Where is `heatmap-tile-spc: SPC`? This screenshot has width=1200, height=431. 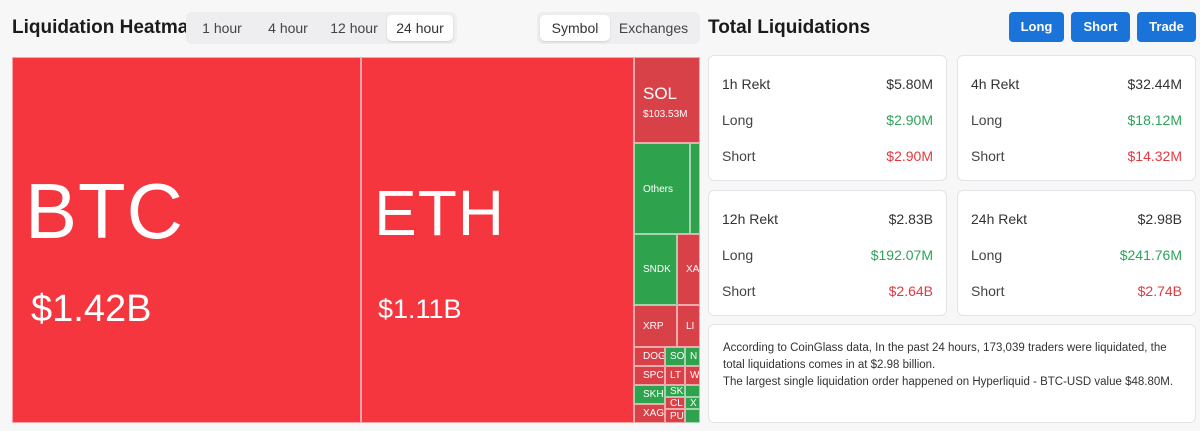 heatmap-tile-spc: SPC is located at coordinates (649, 375).